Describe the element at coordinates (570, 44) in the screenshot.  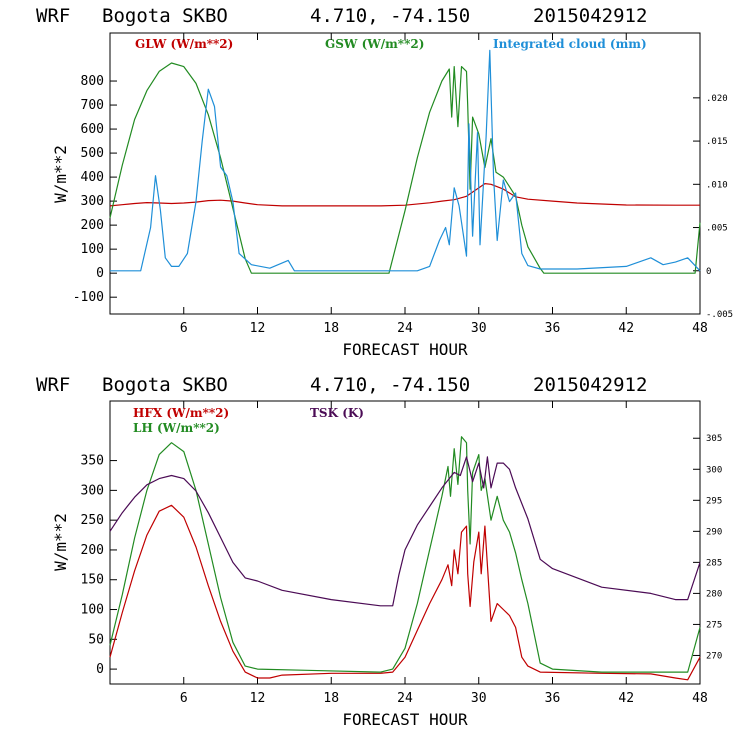
I see `legend-integrated-cloud: Integrated cloud (mm)` at that location.